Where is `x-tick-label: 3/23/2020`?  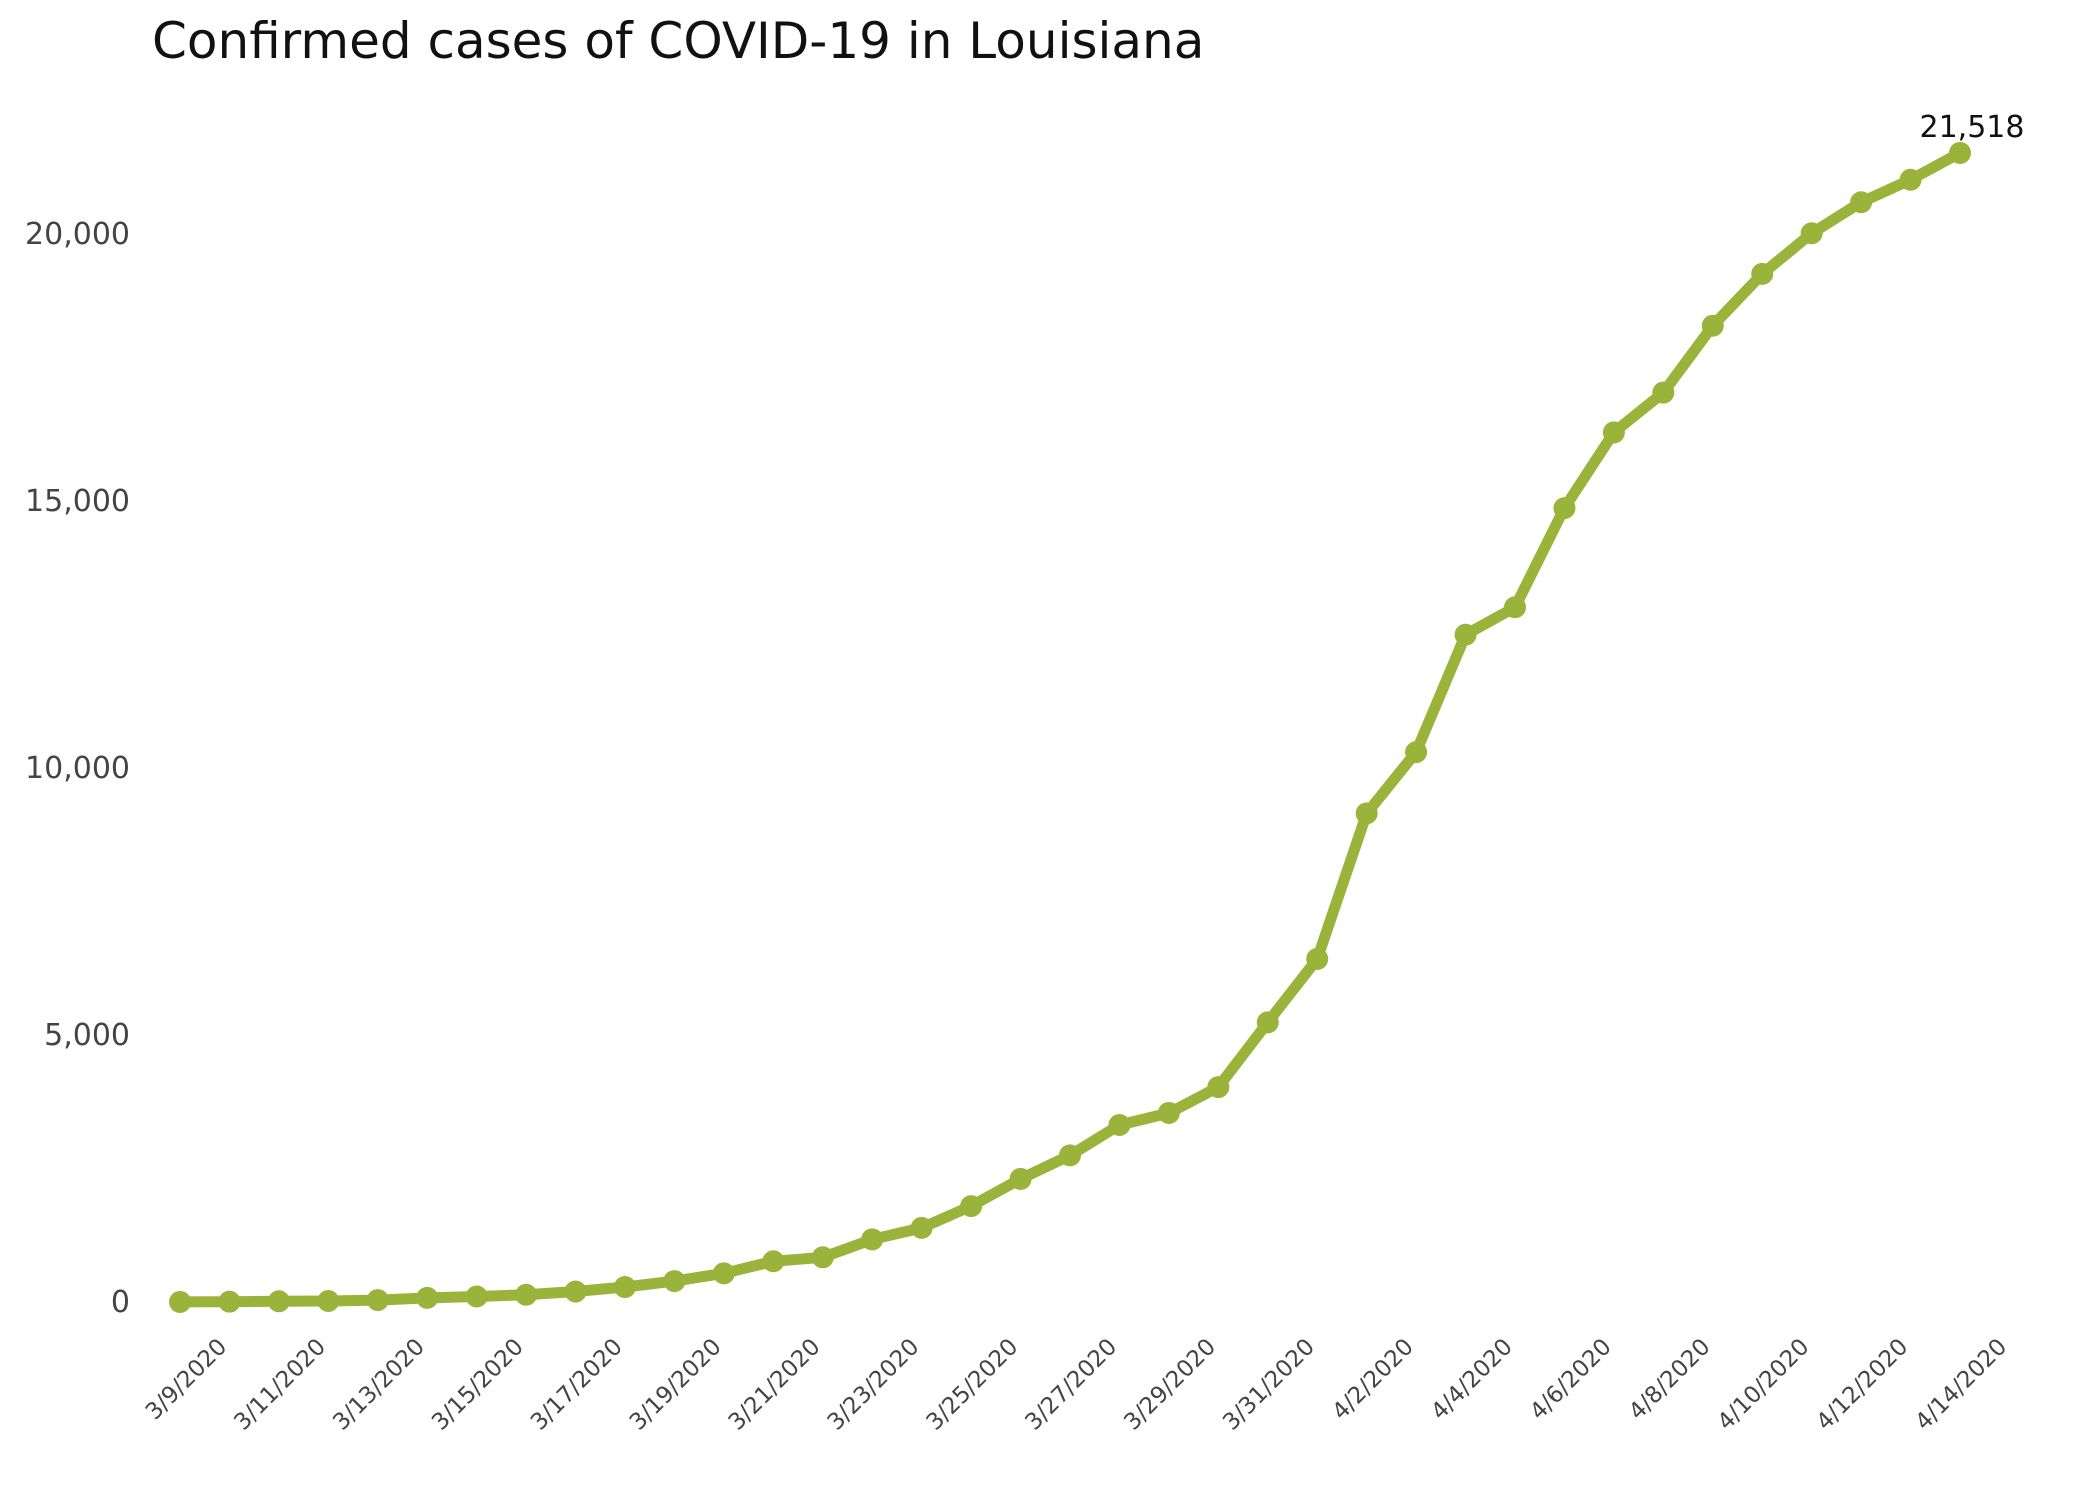 x-tick-label: 3/23/2020 is located at coordinates (874, 1385).